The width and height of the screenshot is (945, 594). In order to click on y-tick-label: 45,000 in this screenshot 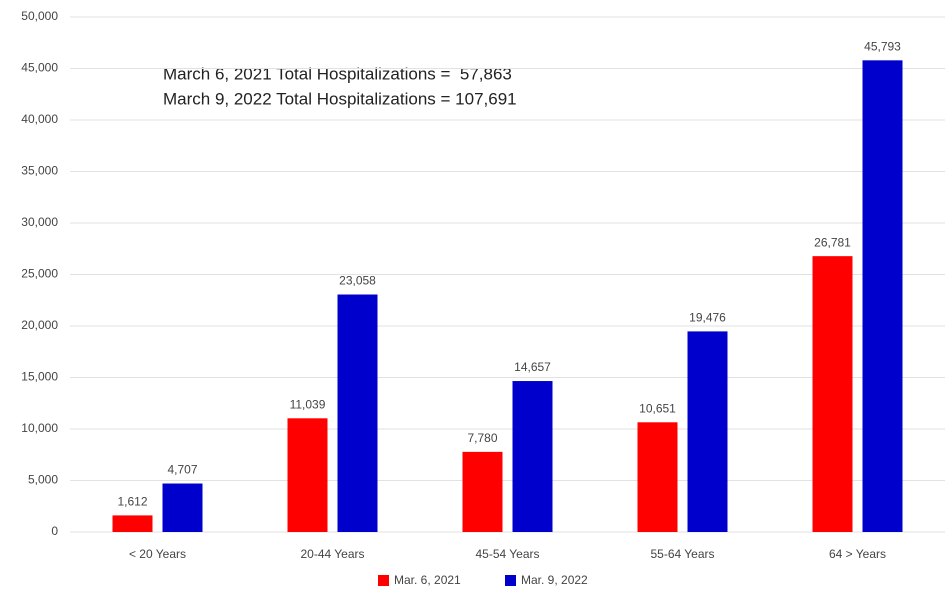, I will do `click(39, 68)`.